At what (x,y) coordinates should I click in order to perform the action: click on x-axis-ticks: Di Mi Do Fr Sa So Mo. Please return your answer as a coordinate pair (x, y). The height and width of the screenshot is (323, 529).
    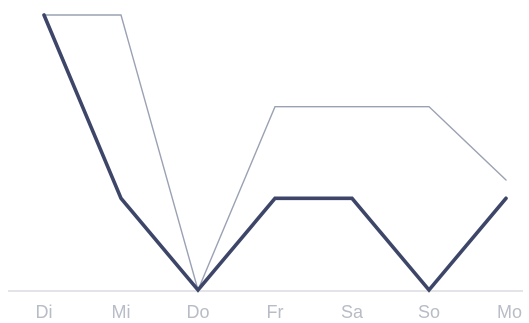
    Looking at the image, I should click on (279, 312).